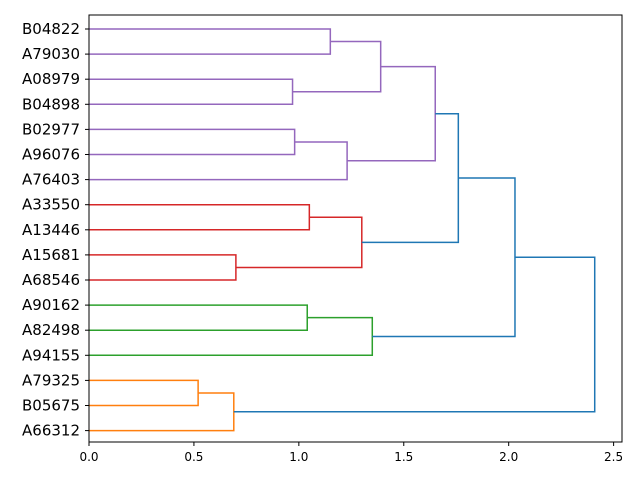 This screenshot has height=480, width=640. What do you see at coordinates (51, 280) in the screenshot?
I see `leaf-label-a68546: A68546` at bounding box center [51, 280].